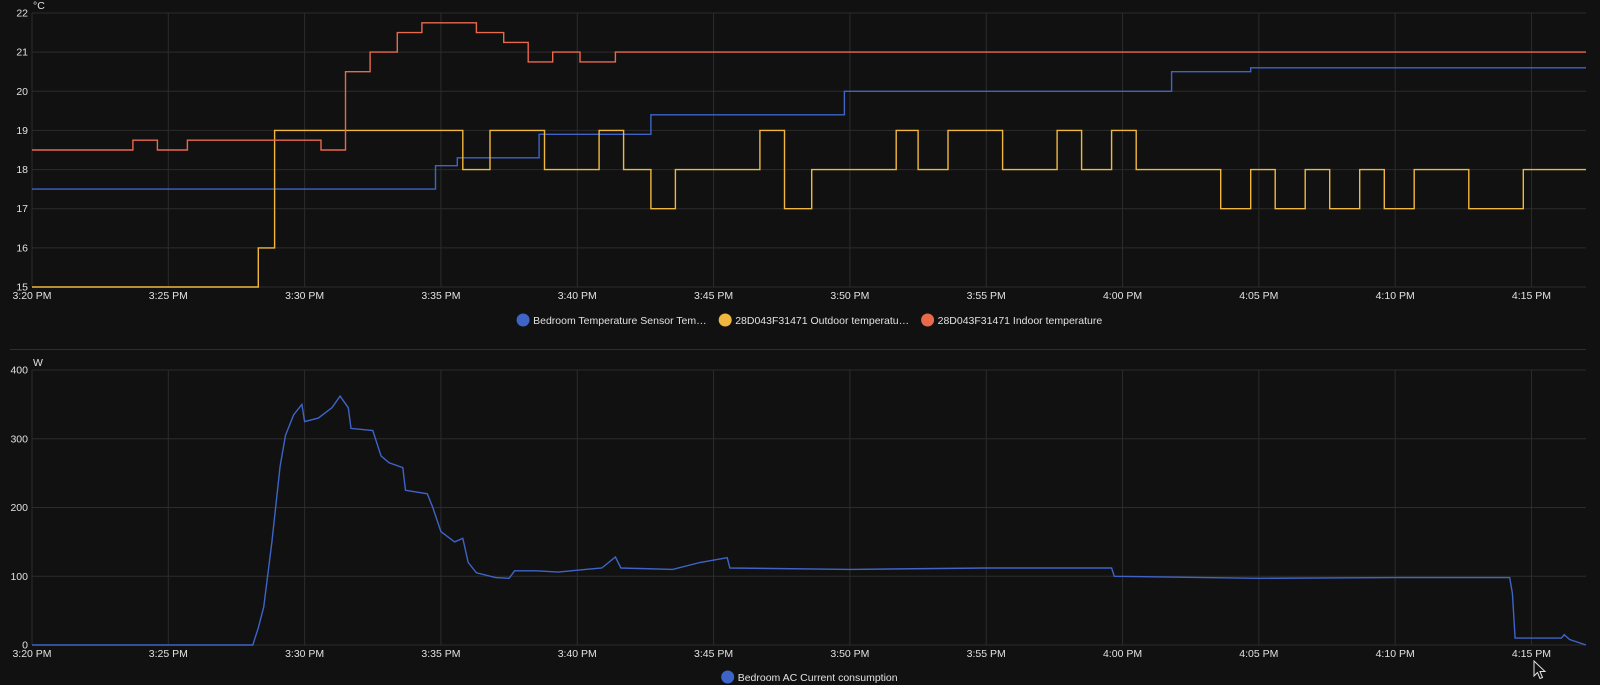 The width and height of the screenshot is (1600, 685). I want to click on legend: Bedroom AC Current consumption, so click(809, 677).